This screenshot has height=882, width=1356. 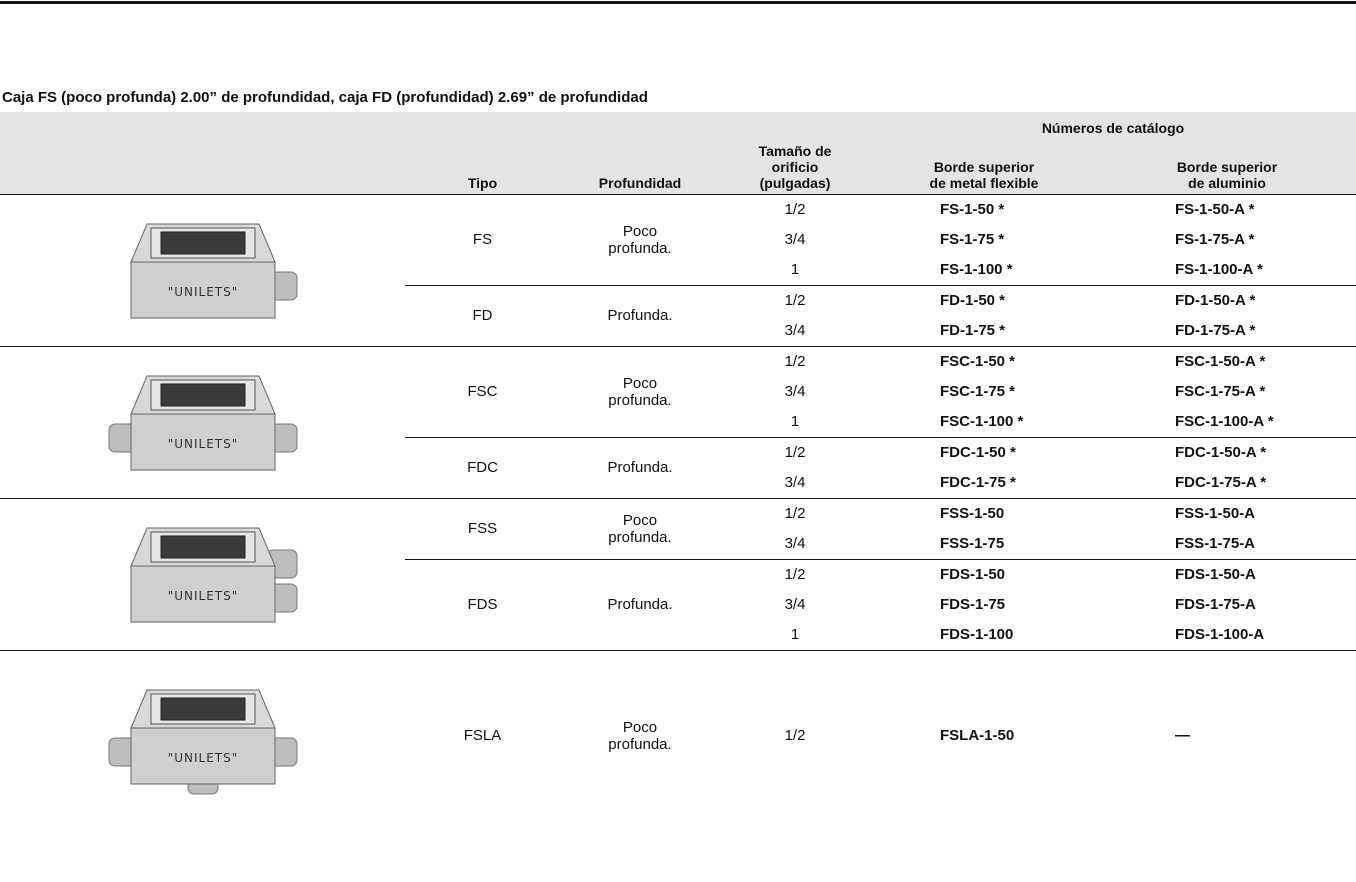 What do you see at coordinates (1227, 735) in the screenshot?
I see `catalog-aluminio: —` at bounding box center [1227, 735].